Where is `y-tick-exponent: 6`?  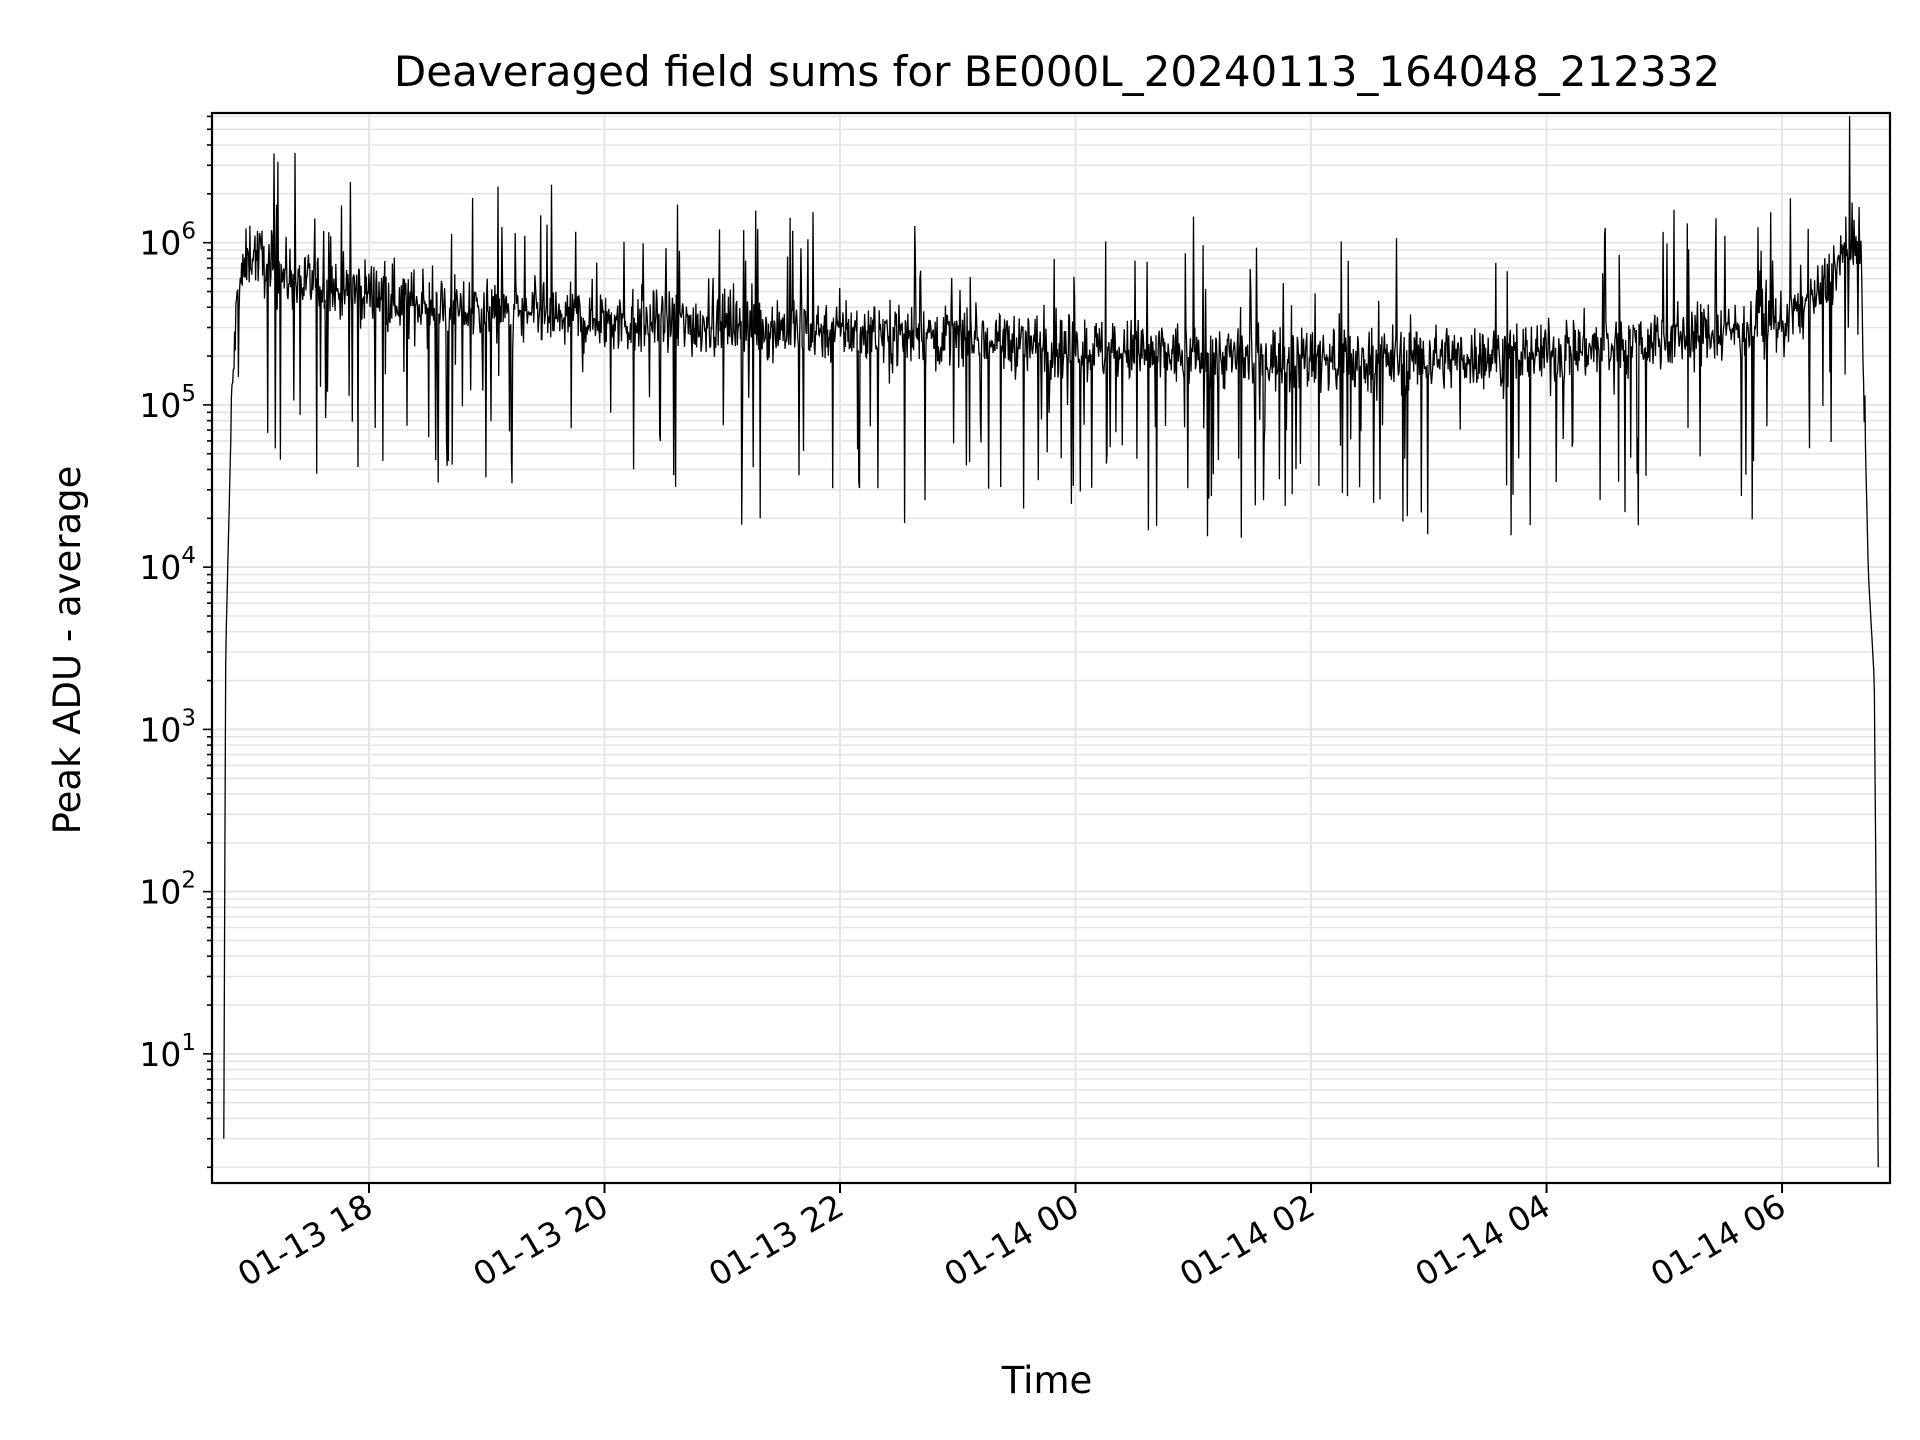 y-tick-exponent: 6 is located at coordinates (188, 232).